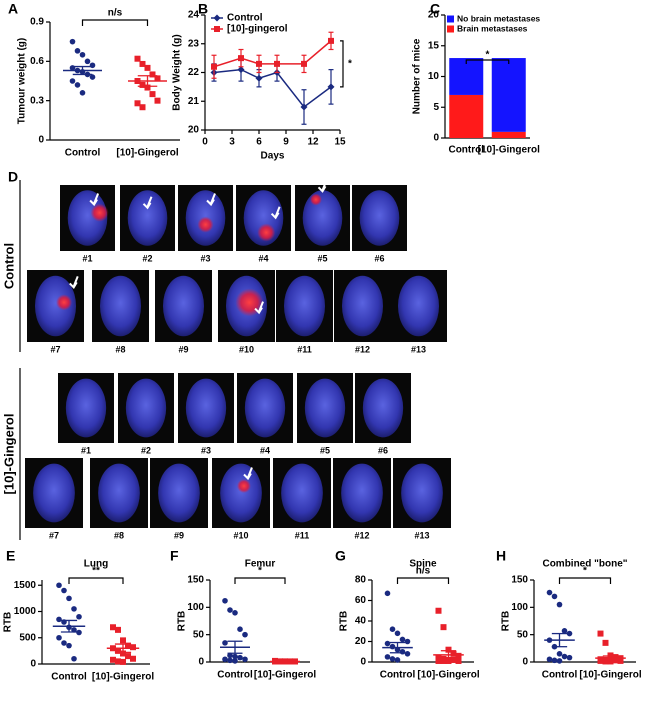 This screenshot has height=712, width=650. What do you see at coordinates (182, 621) in the screenshot?
I see `y-axis-label: RTB` at bounding box center [182, 621].